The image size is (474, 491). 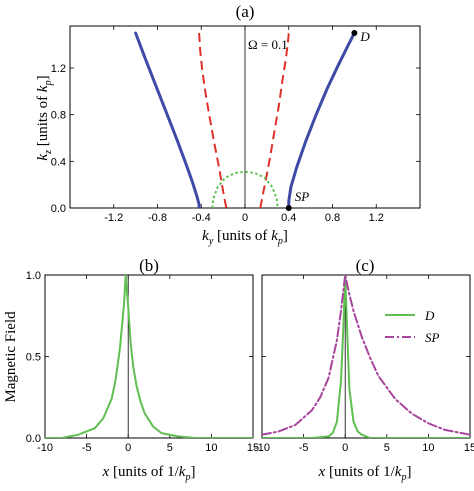 I want to click on panel-a-series-3-dashed, so click(x=274, y=120).